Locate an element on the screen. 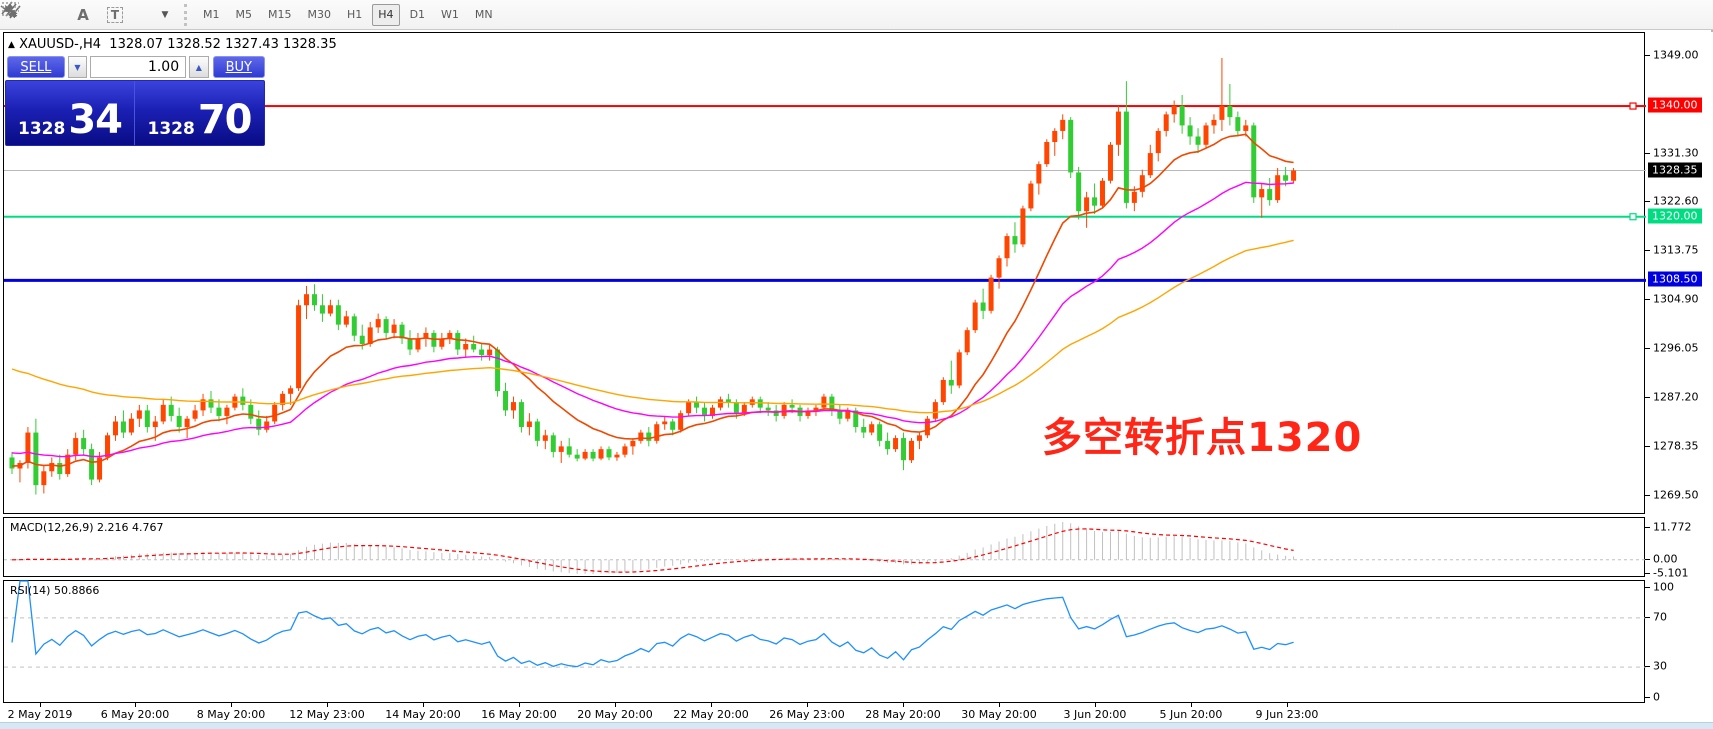 This screenshot has height=729, width=1713. volume-decrease-button: ▼ is located at coordinates (77, 67).